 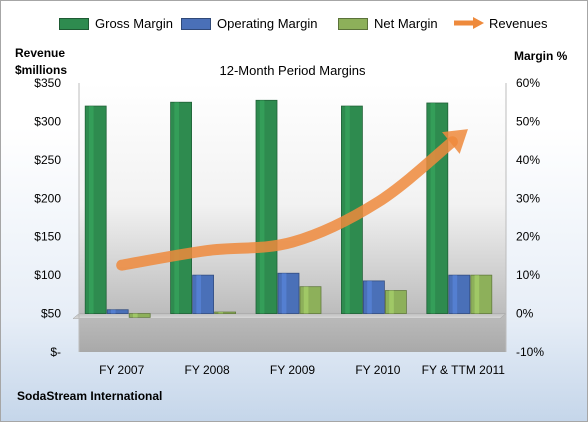 I want to click on right-axis-tick-label: -10%, so click(x=530, y=352).